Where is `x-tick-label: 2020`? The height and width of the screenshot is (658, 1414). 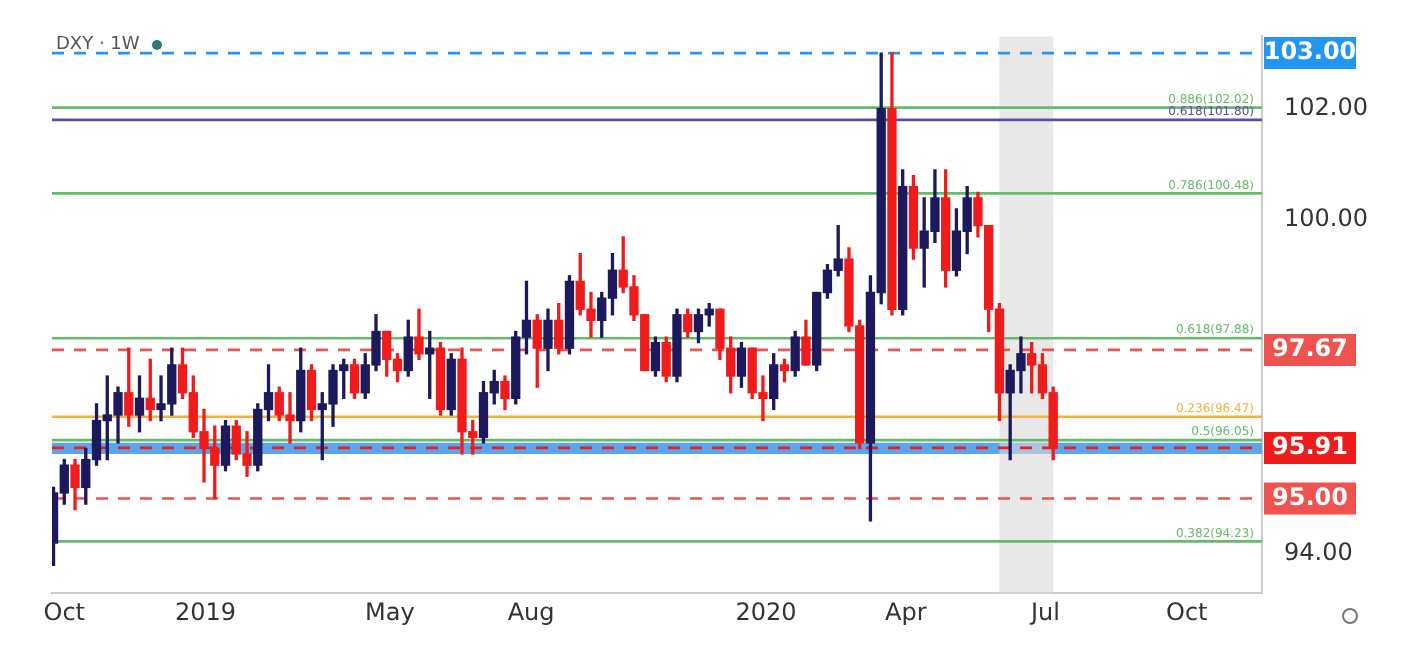
x-tick-label: 2020 is located at coordinates (766, 611).